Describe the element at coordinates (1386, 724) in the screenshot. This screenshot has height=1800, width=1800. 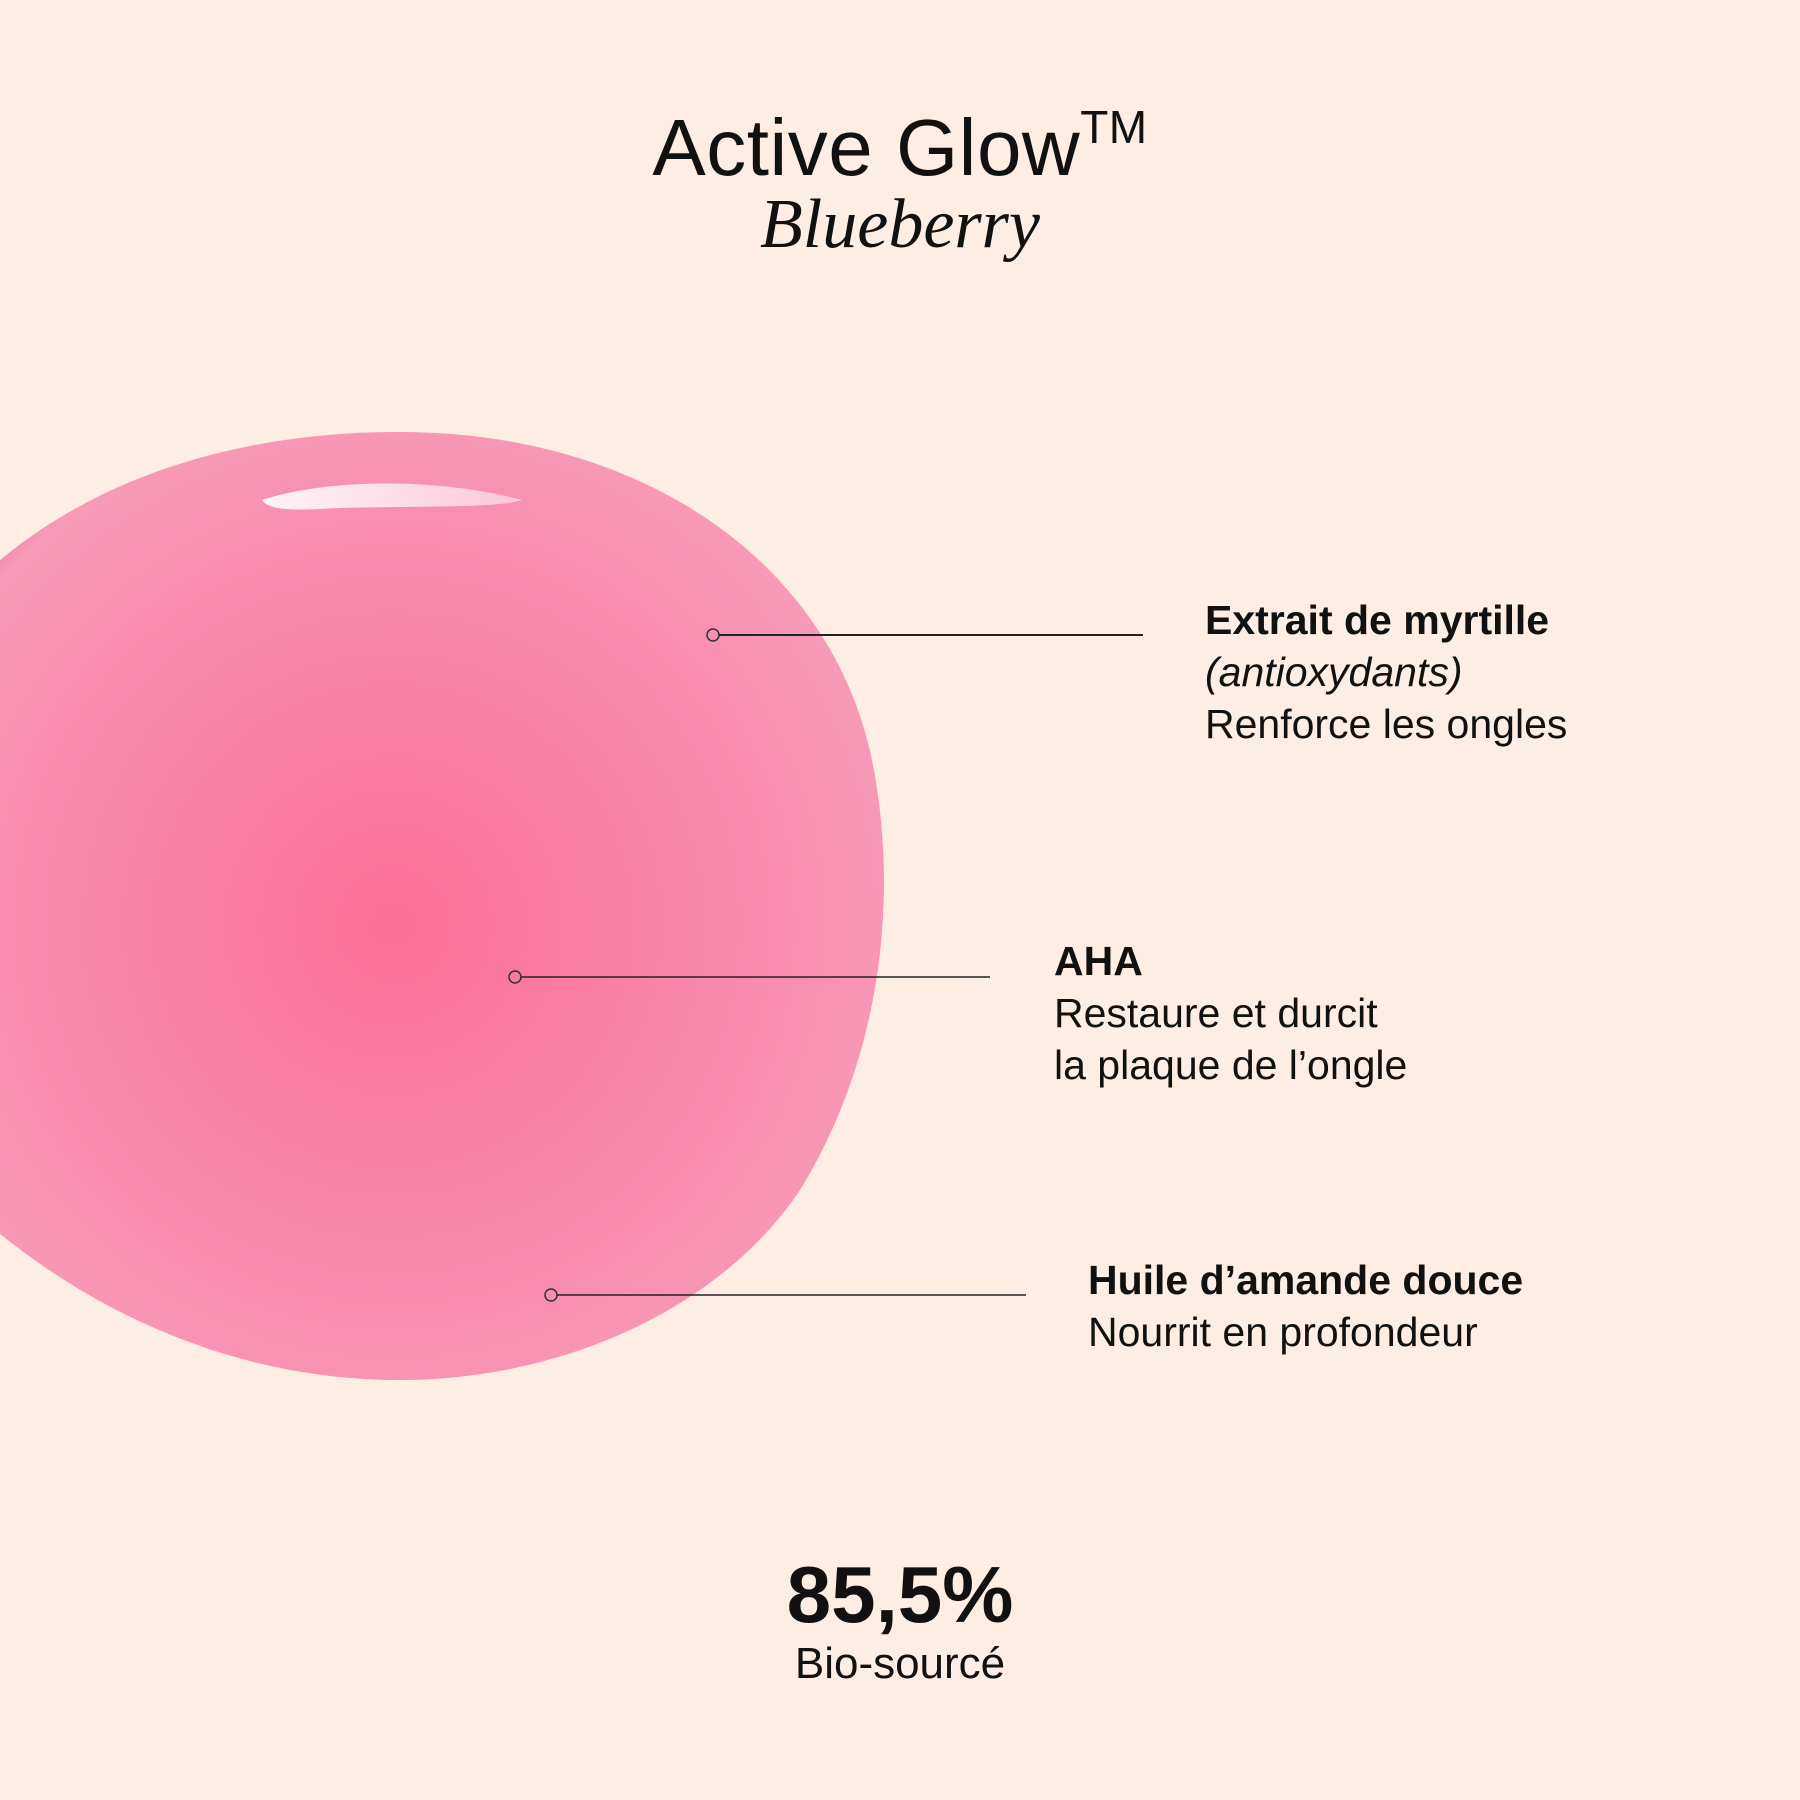
I see `ingredient-benefit: Renforce les ongles` at that location.